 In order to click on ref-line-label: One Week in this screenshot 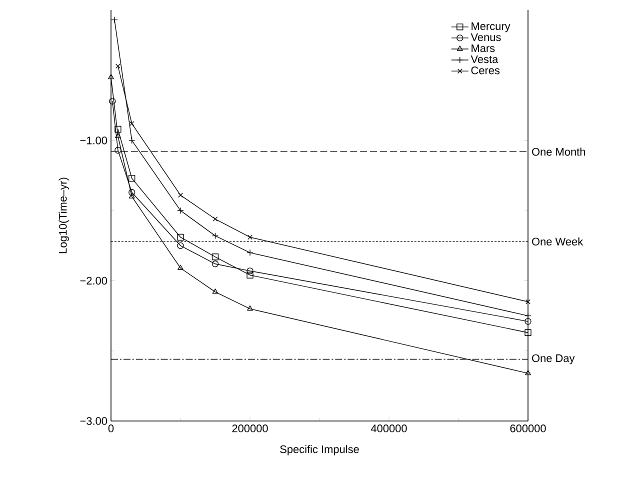, I will do `click(558, 241)`.